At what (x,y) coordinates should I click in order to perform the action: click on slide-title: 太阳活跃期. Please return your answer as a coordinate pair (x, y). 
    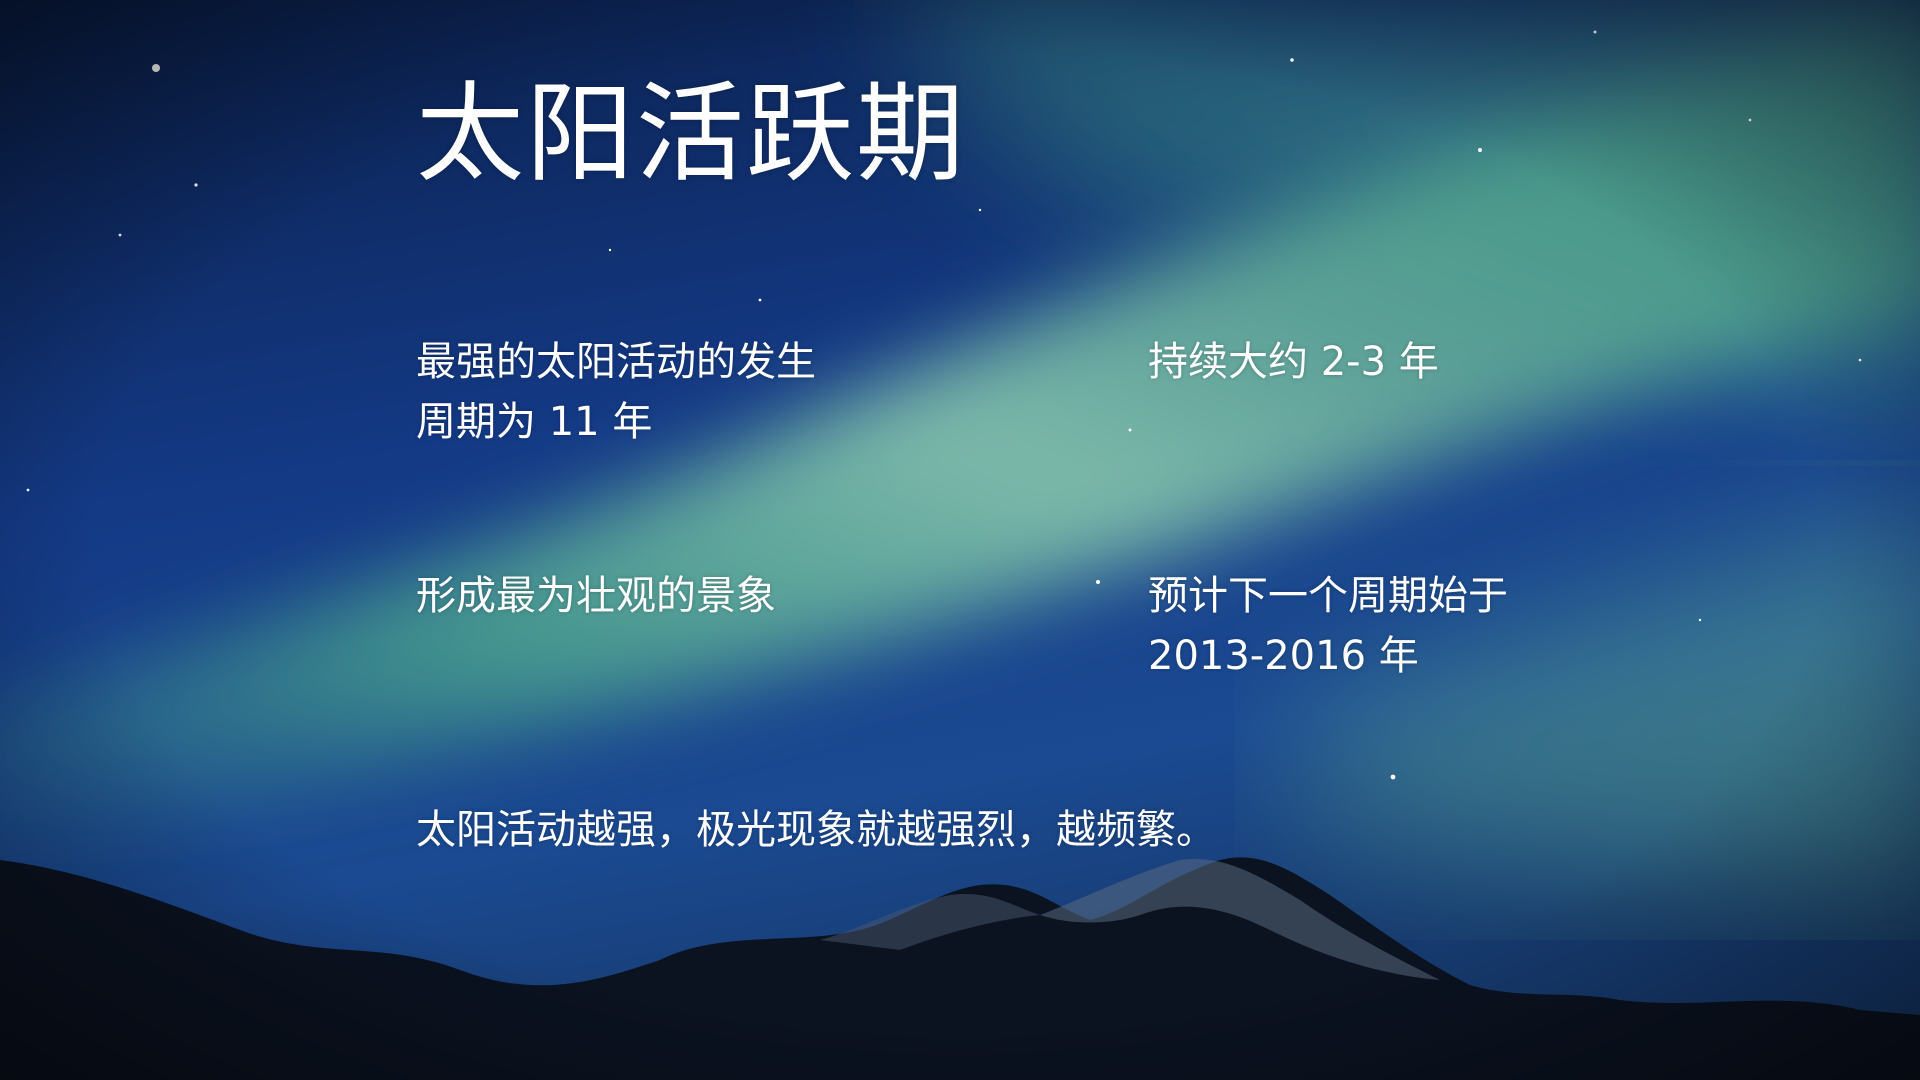
    Looking at the image, I should click on (691, 134).